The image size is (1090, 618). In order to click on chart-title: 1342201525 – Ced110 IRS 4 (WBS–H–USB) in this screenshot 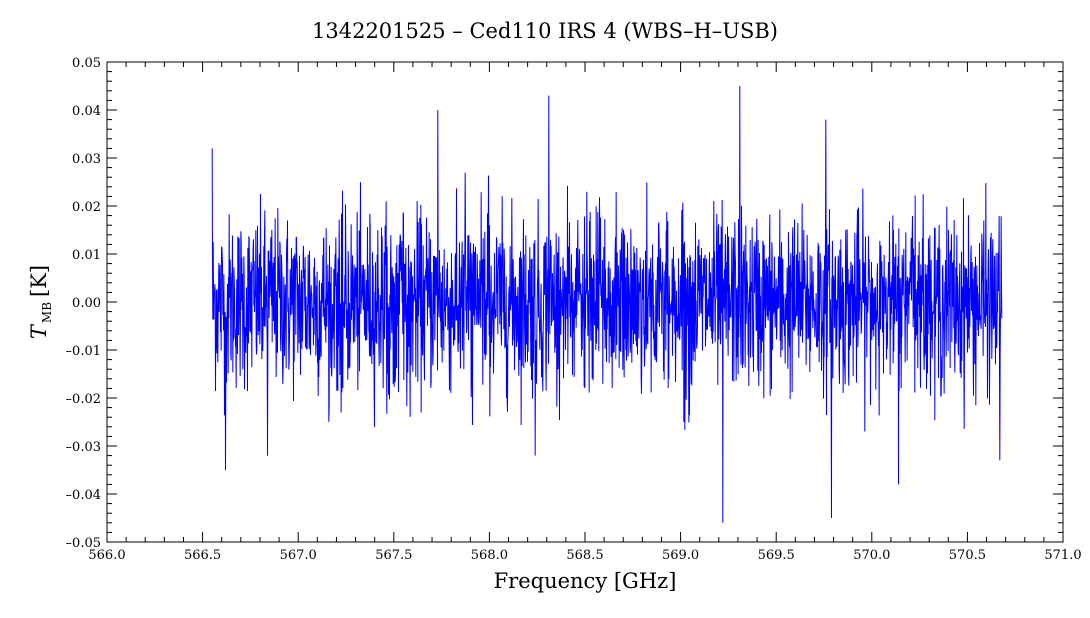, I will do `click(545, 31)`.